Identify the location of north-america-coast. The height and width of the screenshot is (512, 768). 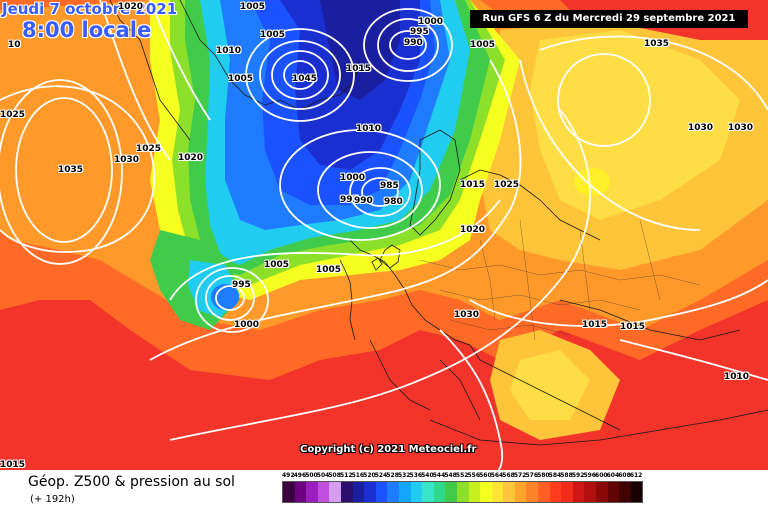
(150, 70).